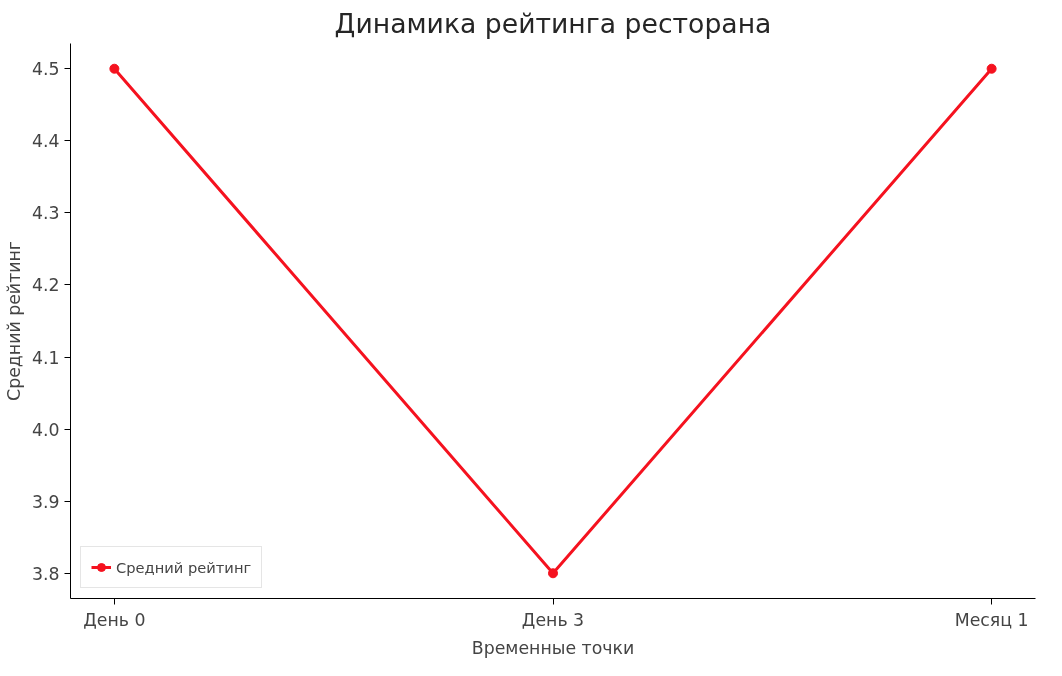 This screenshot has width=1062, height=676. I want to click on y-tick-label: 3.9, so click(45, 501).